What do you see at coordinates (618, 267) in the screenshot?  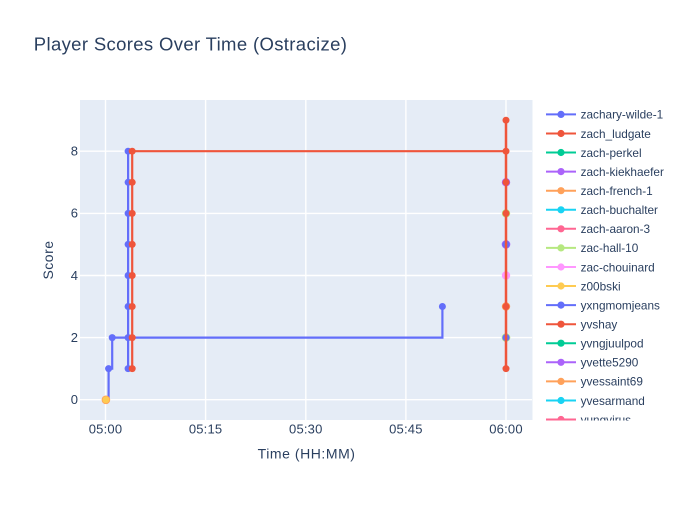 I see `svg-text: zac-chouinard` at bounding box center [618, 267].